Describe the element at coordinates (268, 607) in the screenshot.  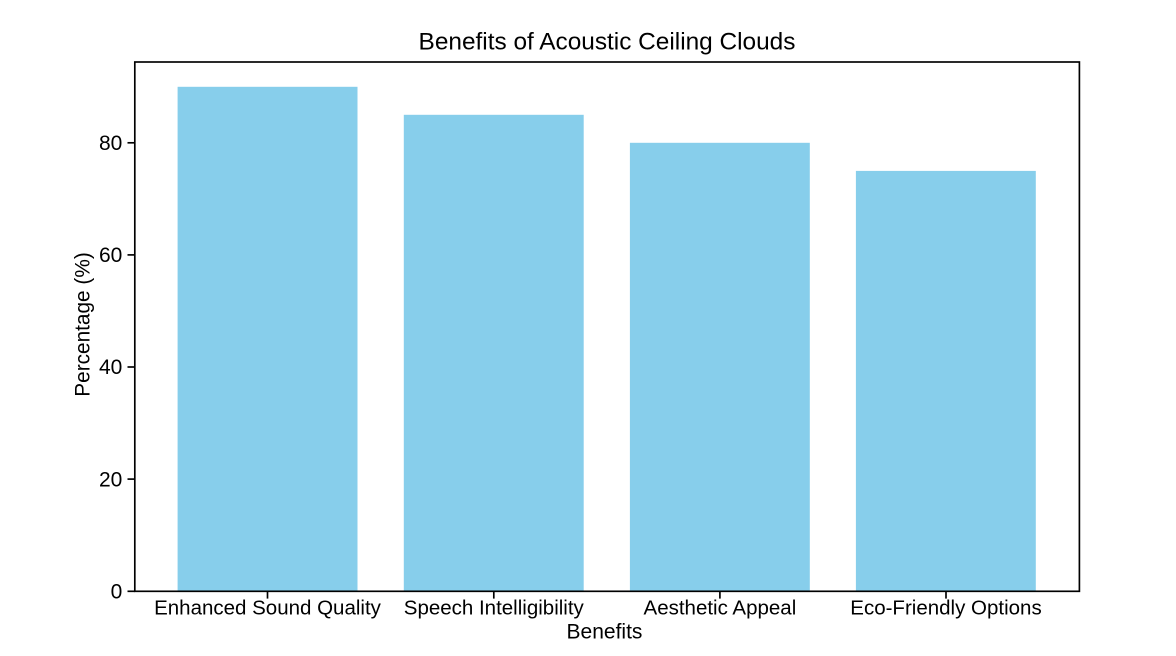
I see `svg-text: Enhanced Sound Quality` at that location.